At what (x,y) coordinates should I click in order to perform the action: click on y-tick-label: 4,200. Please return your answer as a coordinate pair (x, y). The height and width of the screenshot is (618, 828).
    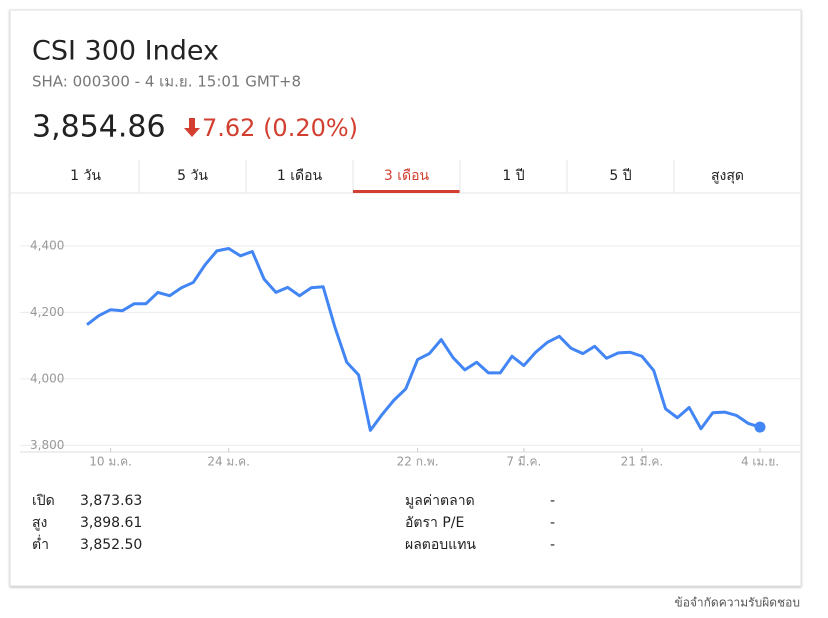
    Looking at the image, I should click on (47, 312).